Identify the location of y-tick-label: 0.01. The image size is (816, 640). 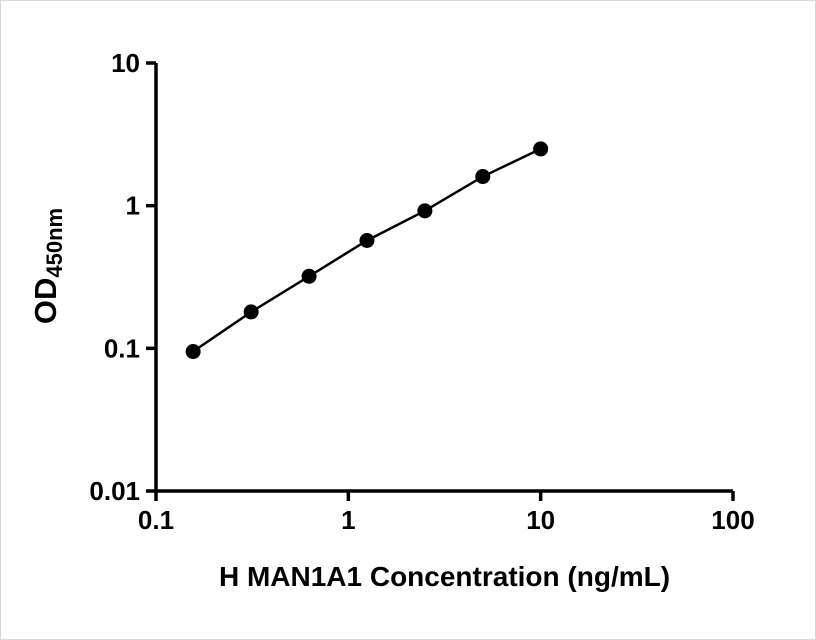
(114, 491).